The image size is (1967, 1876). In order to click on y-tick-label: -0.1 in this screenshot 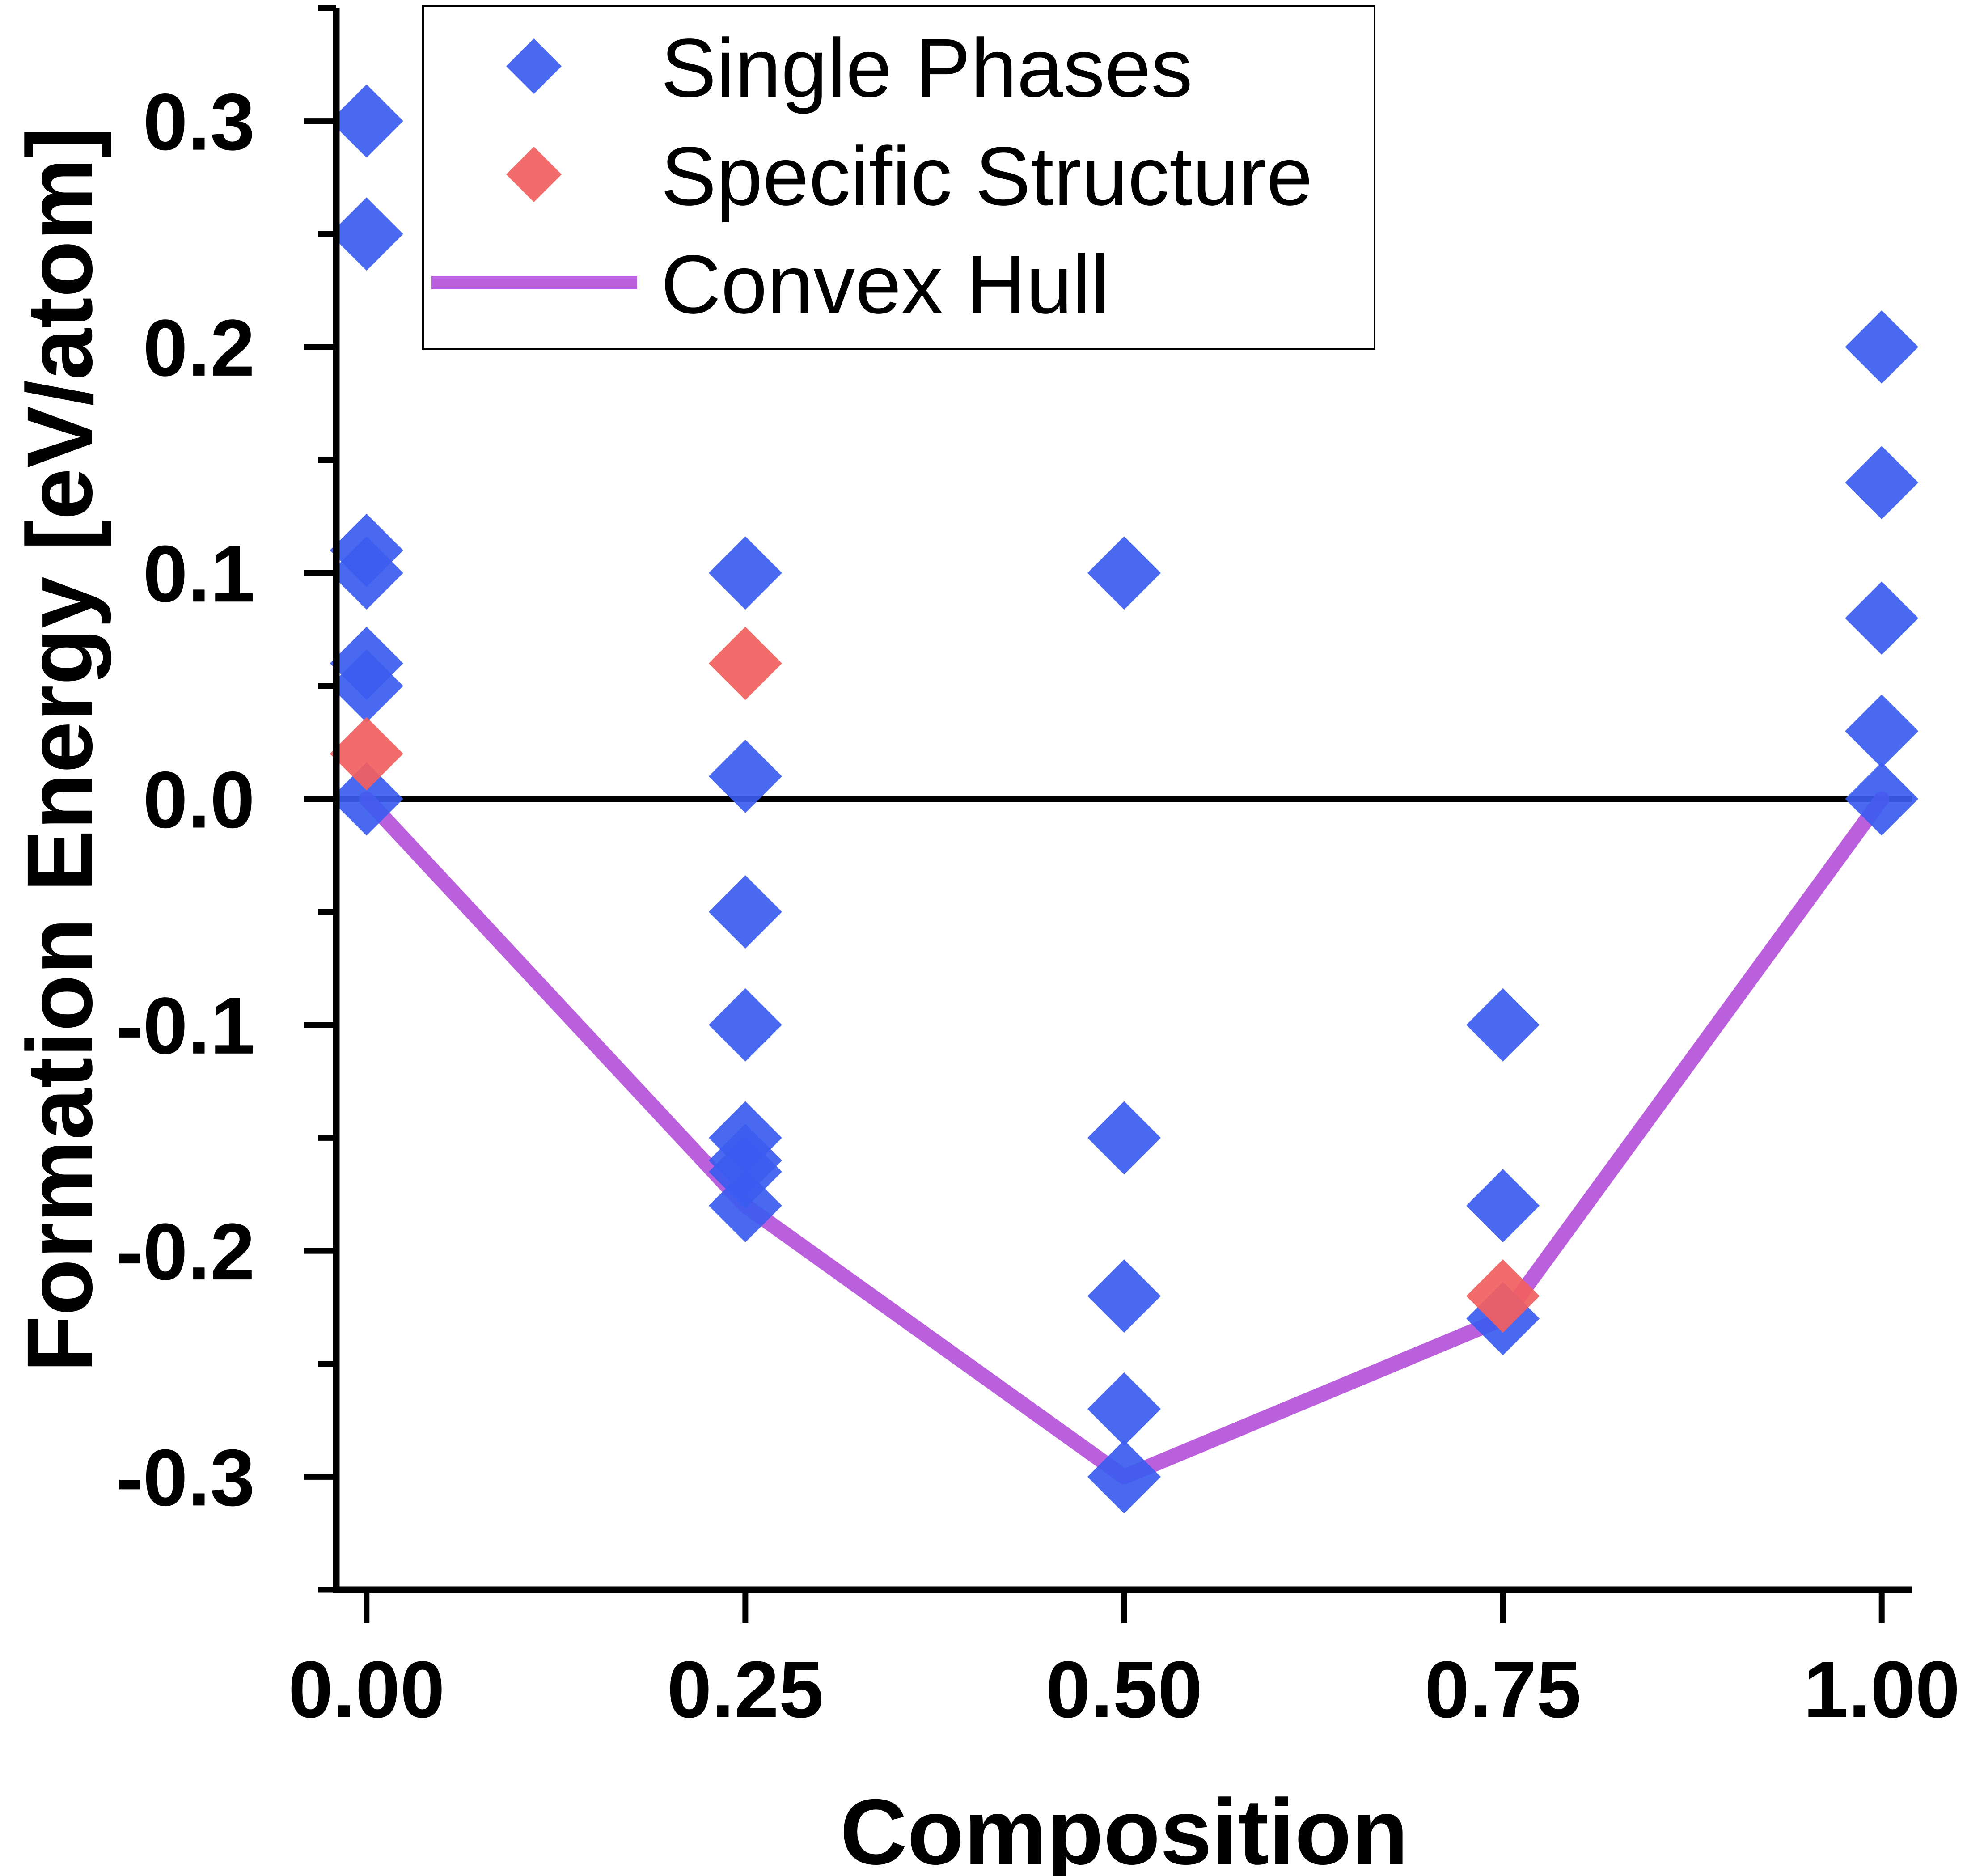, I will do `click(185, 1026)`.